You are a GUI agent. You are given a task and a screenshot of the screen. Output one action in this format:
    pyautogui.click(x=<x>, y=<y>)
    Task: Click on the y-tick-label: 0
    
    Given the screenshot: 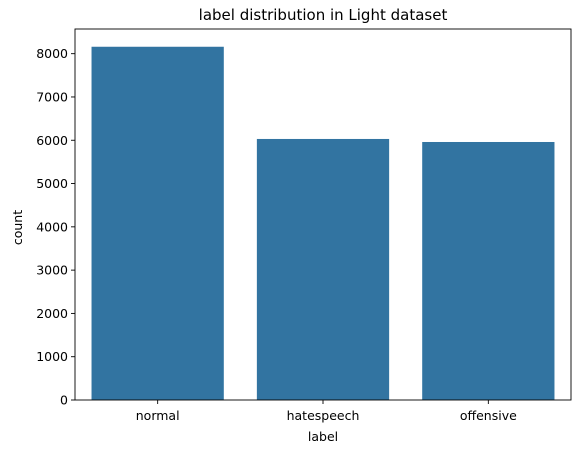 What is the action you would take?
    pyautogui.click(x=64, y=400)
    